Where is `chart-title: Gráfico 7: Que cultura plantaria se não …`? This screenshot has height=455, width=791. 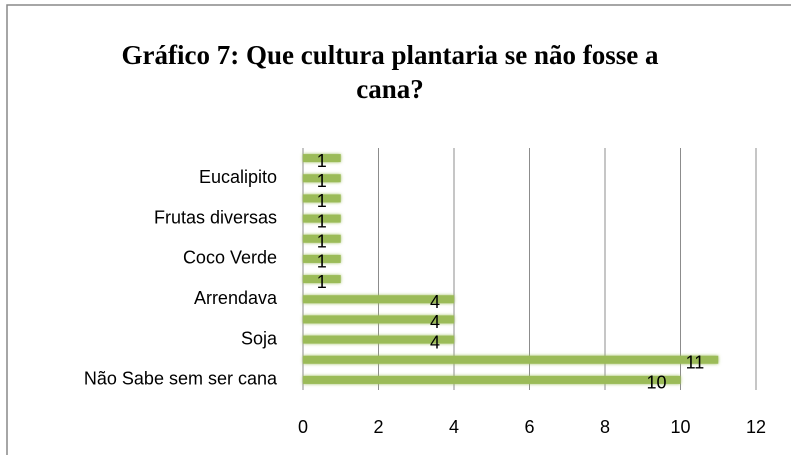 chart-title: Gráfico 7: Que cultura plantaria se não … is located at coordinates (390, 72).